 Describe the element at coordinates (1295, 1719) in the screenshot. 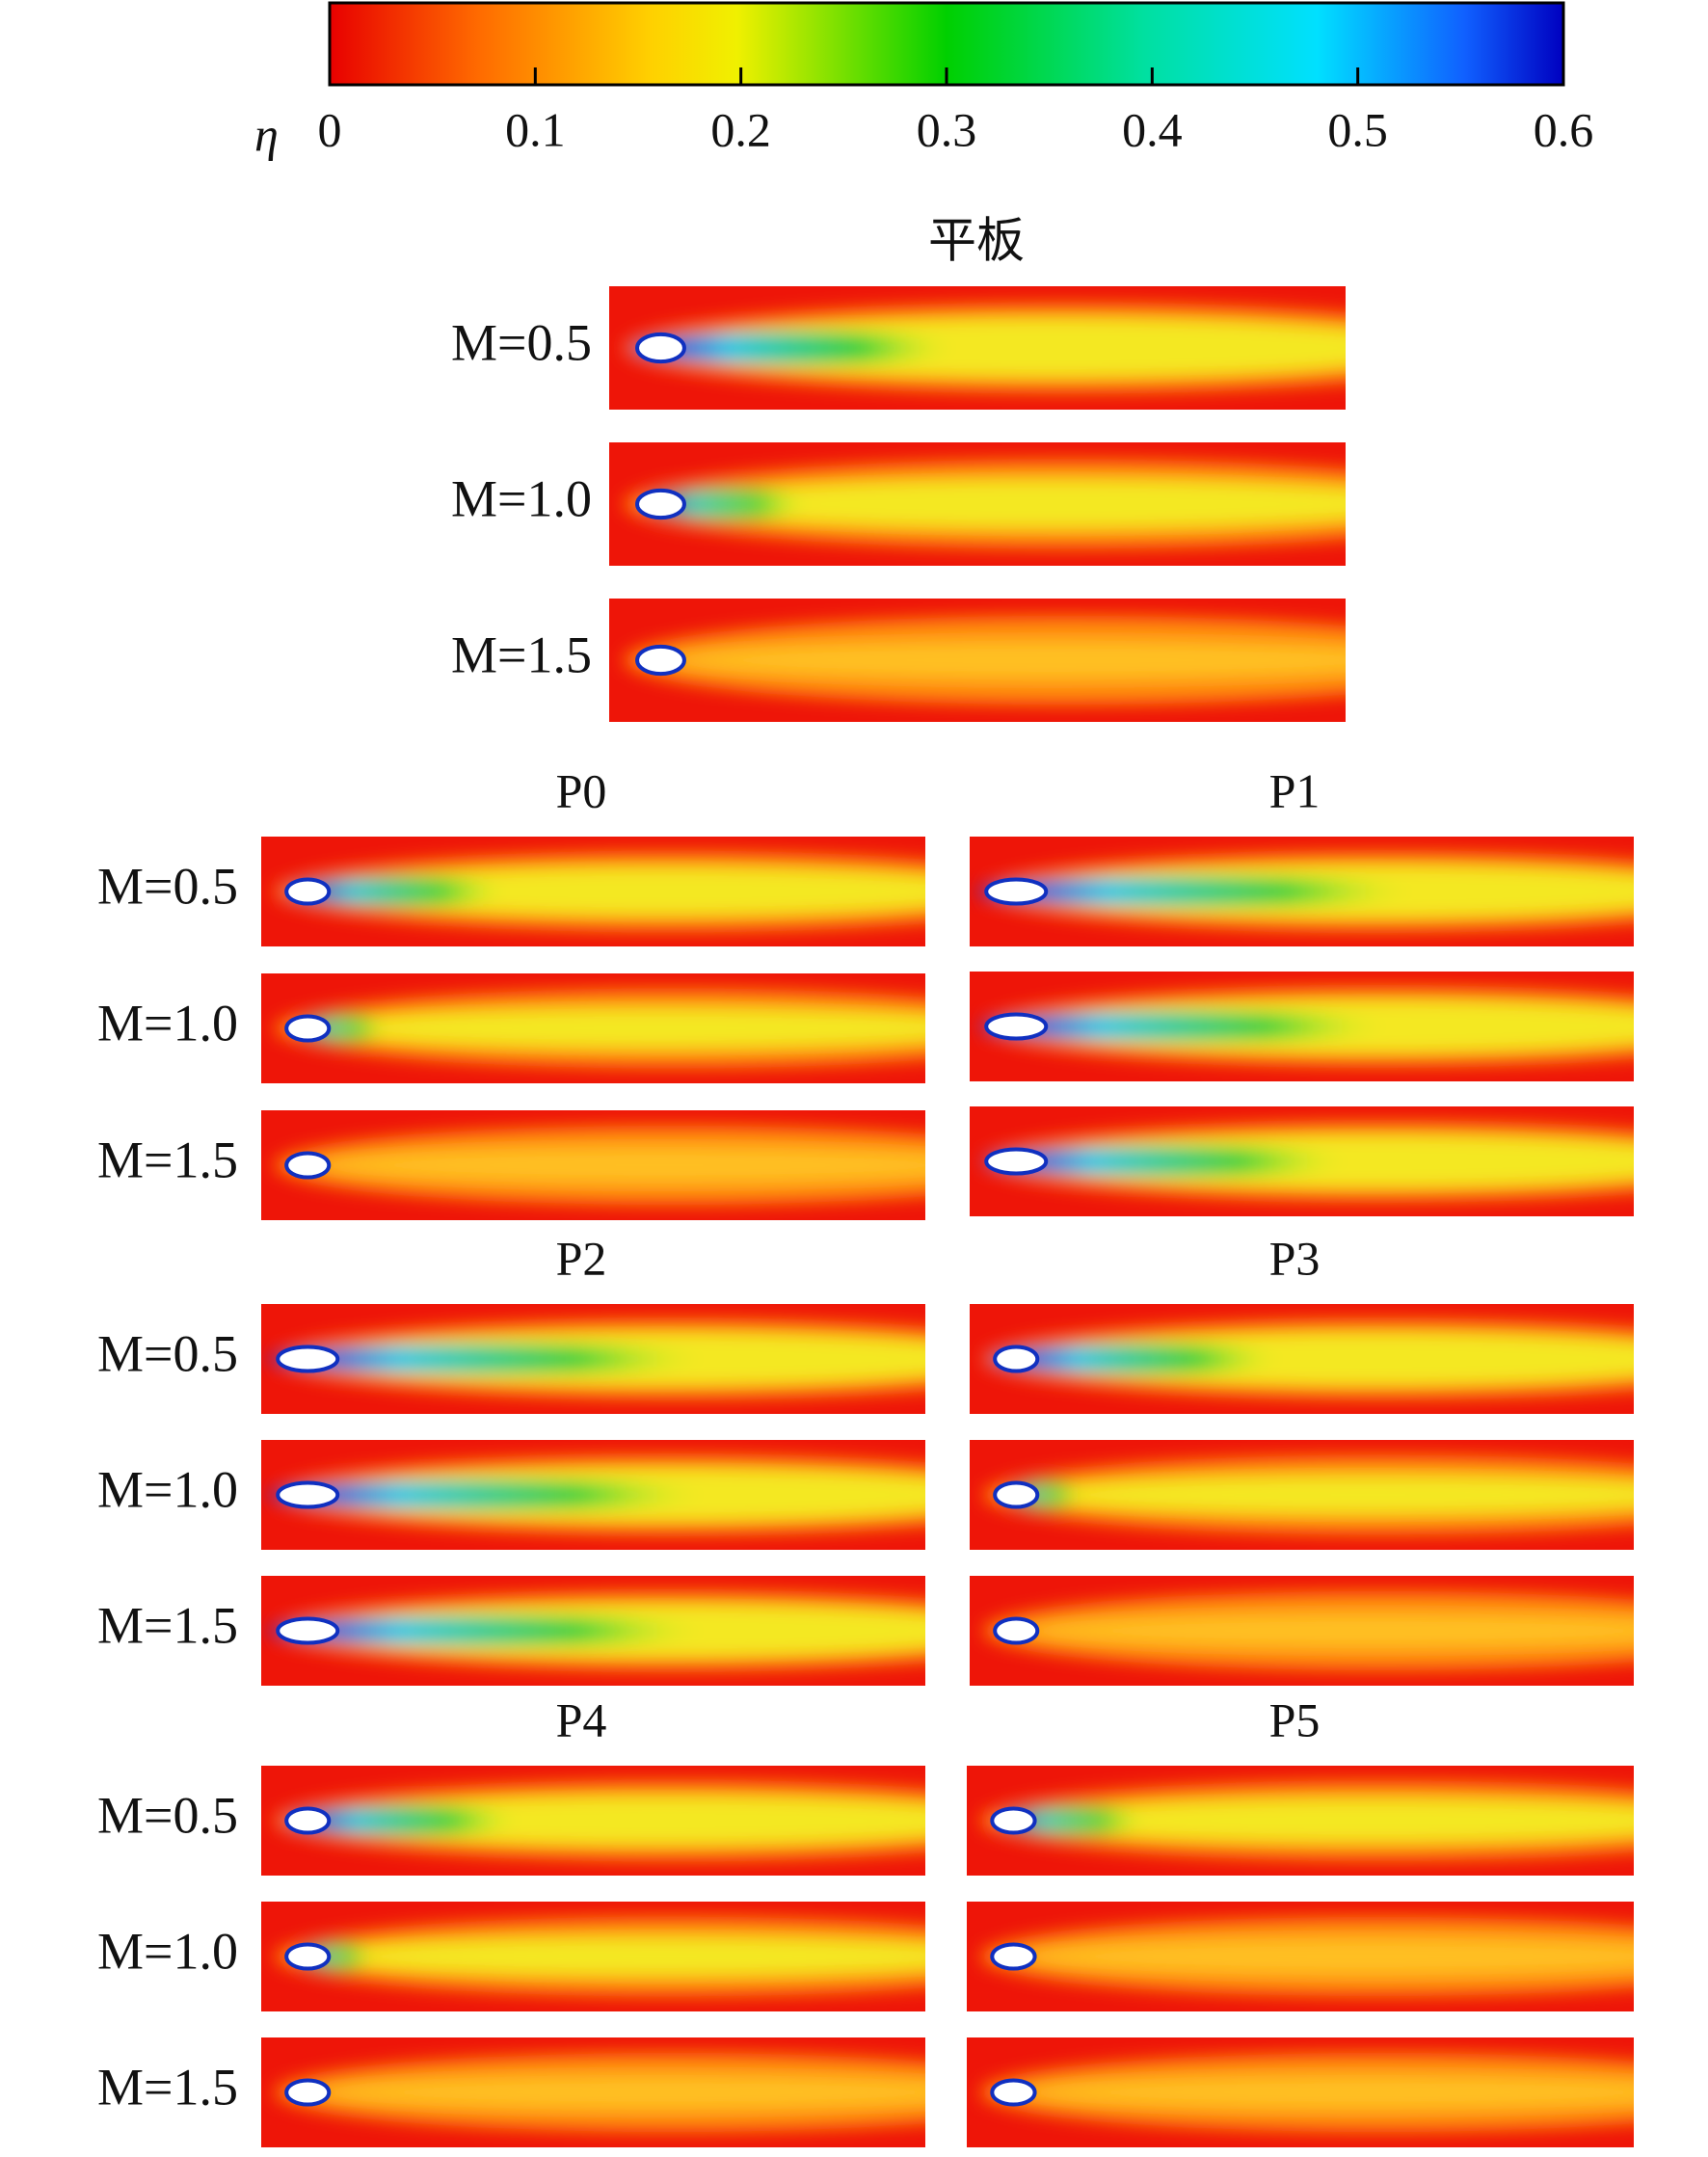

I see `group-title: P5` at that location.